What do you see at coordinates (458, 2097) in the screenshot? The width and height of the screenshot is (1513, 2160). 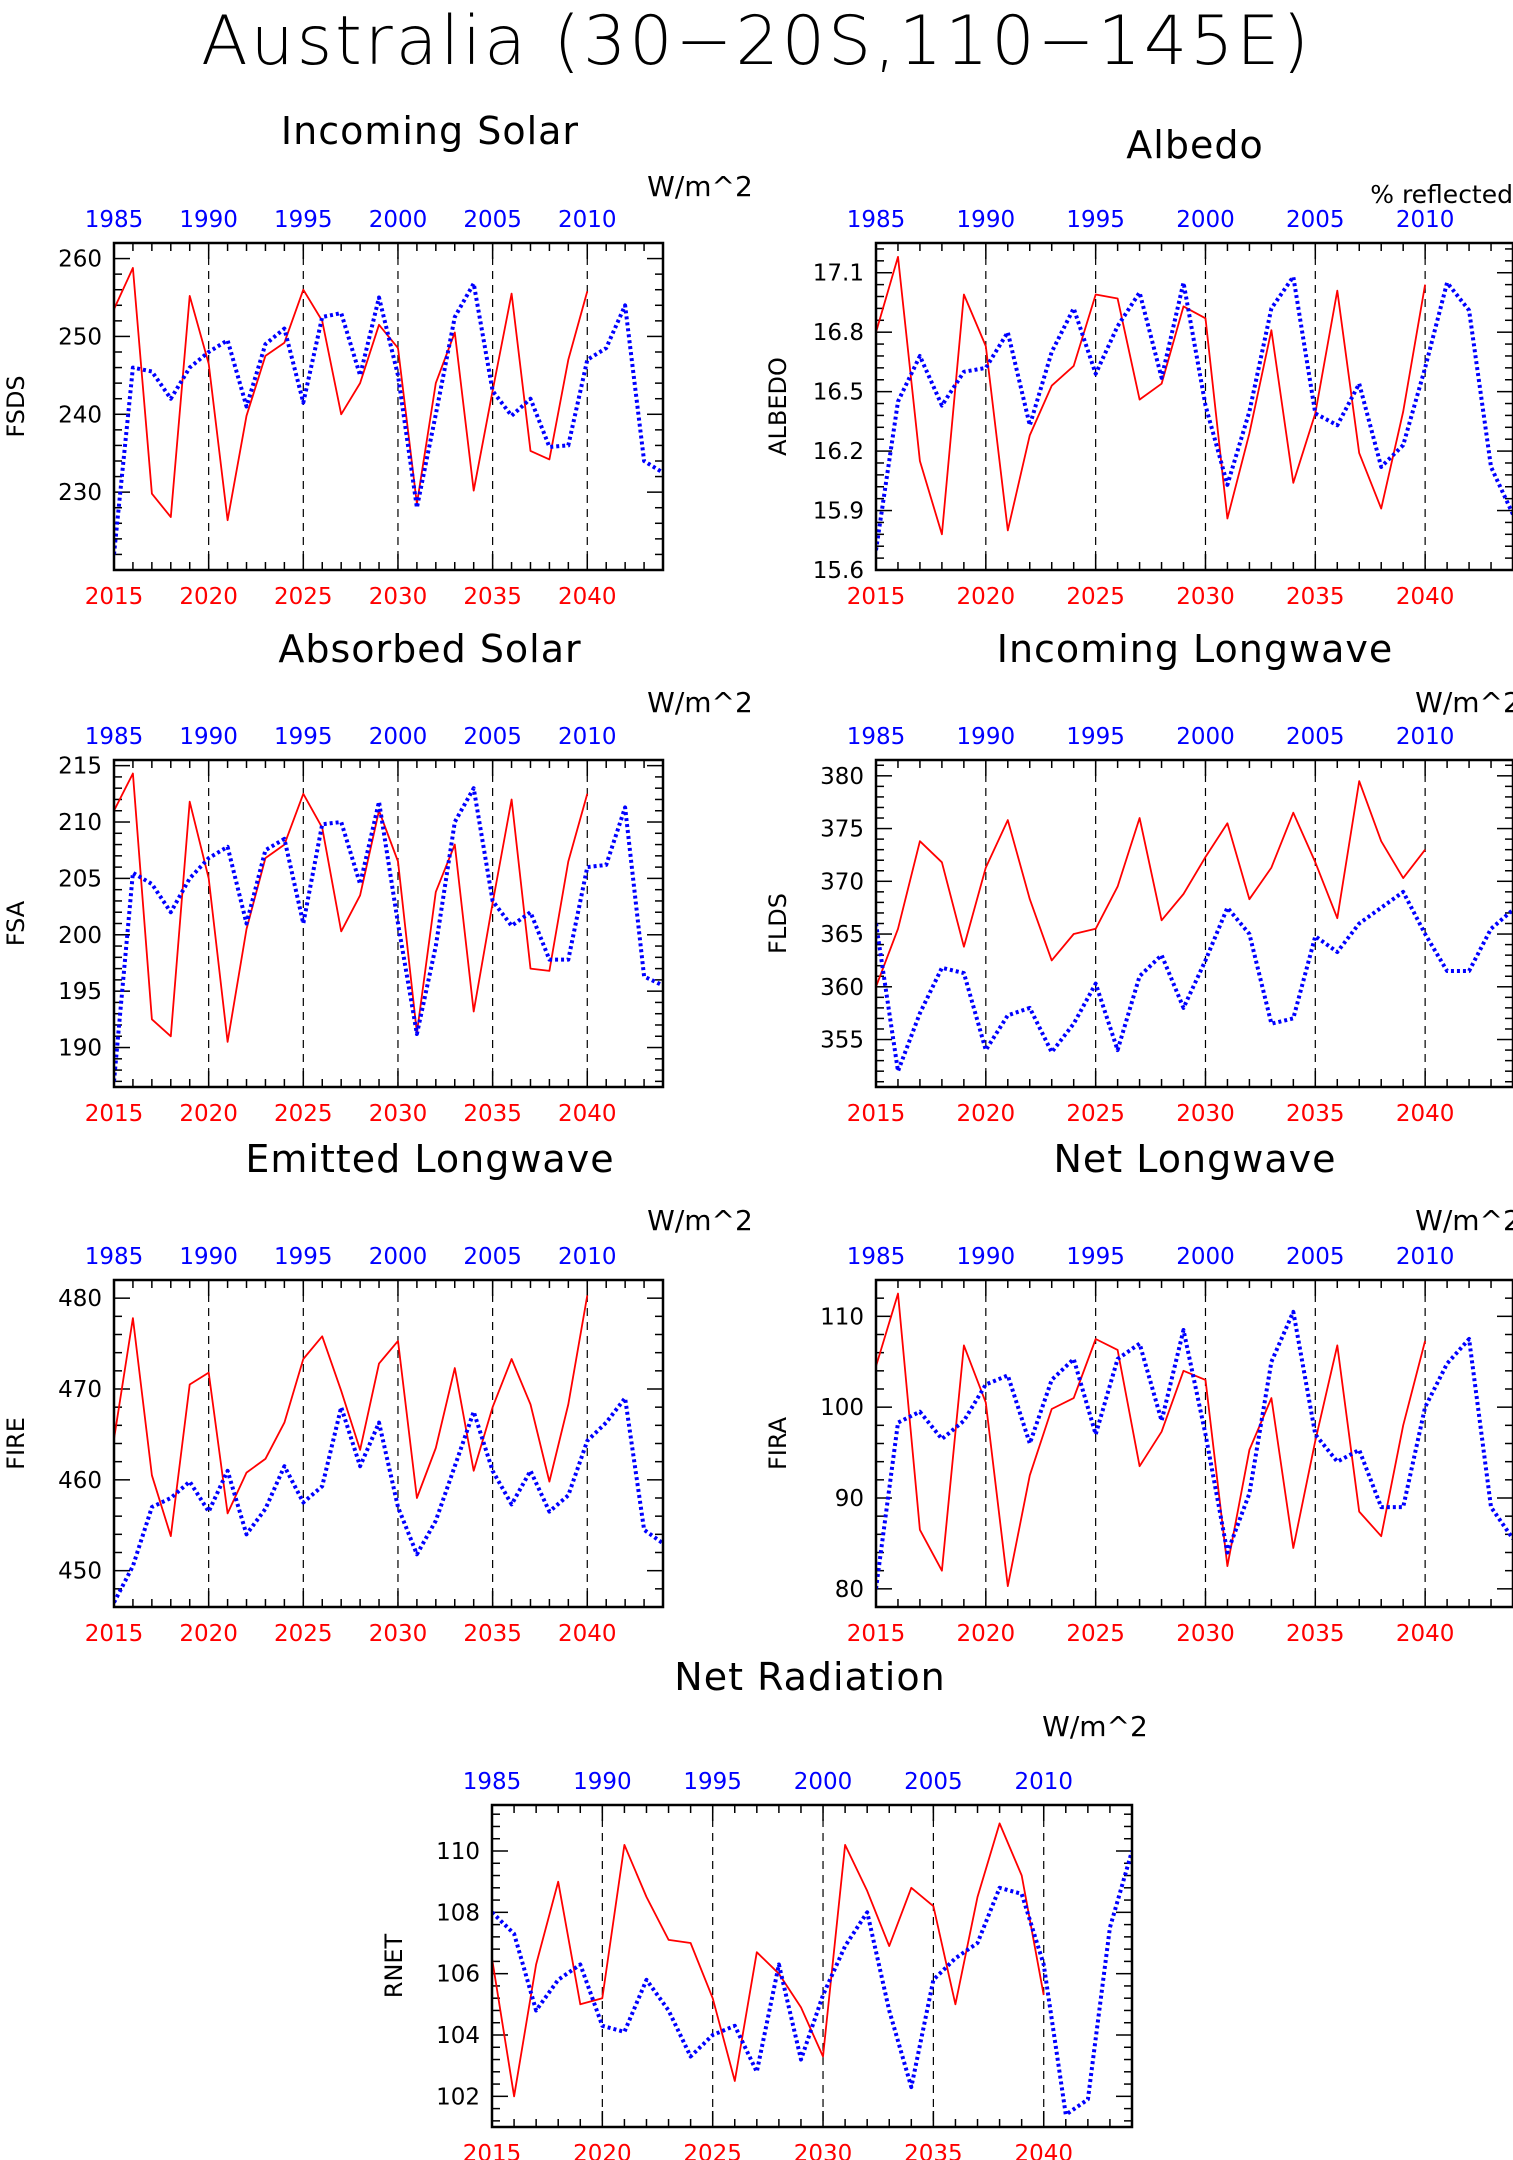 I see `y-tick-label: 102` at bounding box center [458, 2097].